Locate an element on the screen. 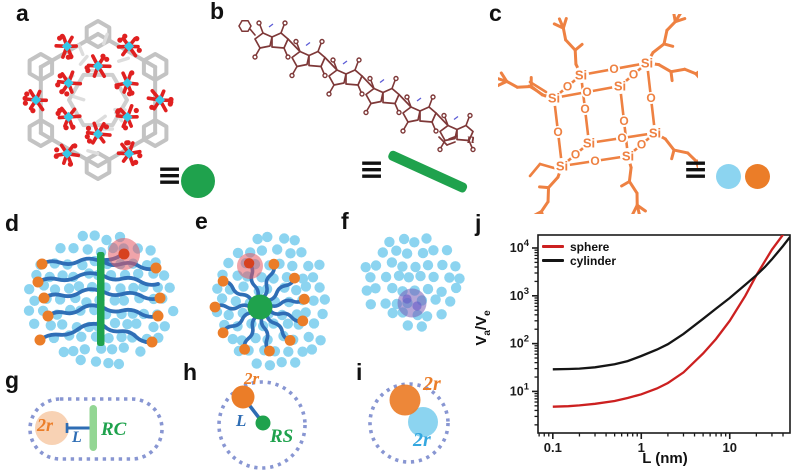  panel-d-rod-micelle-schematic is located at coordinates (101, 300).